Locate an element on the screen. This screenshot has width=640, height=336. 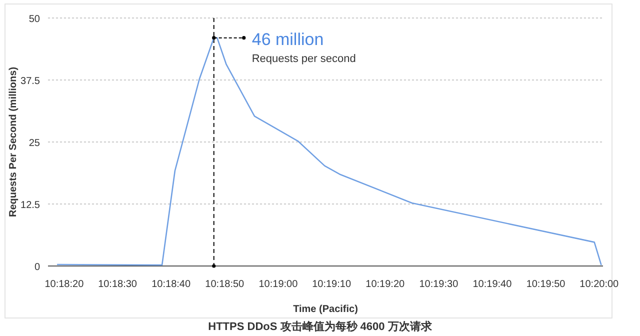
y-tick-label: 37.5 is located at coordinates (30, 81).